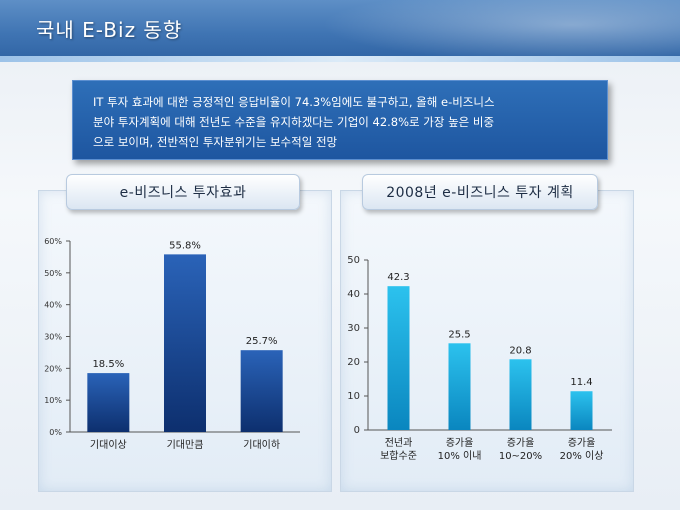 The image size is (680, 510). What do you see at coordinates (520, 456) in the screenshot?
I see `plan-category-label: 10~20%` at bounding box center [520, 456].